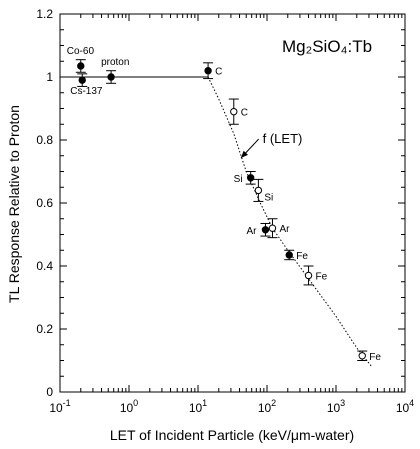 This screenshot has width=420, height=449. Describe the element at coordinates (129, 406) in the screenshot. I see `x-tick-label: 10⁰` at that location.